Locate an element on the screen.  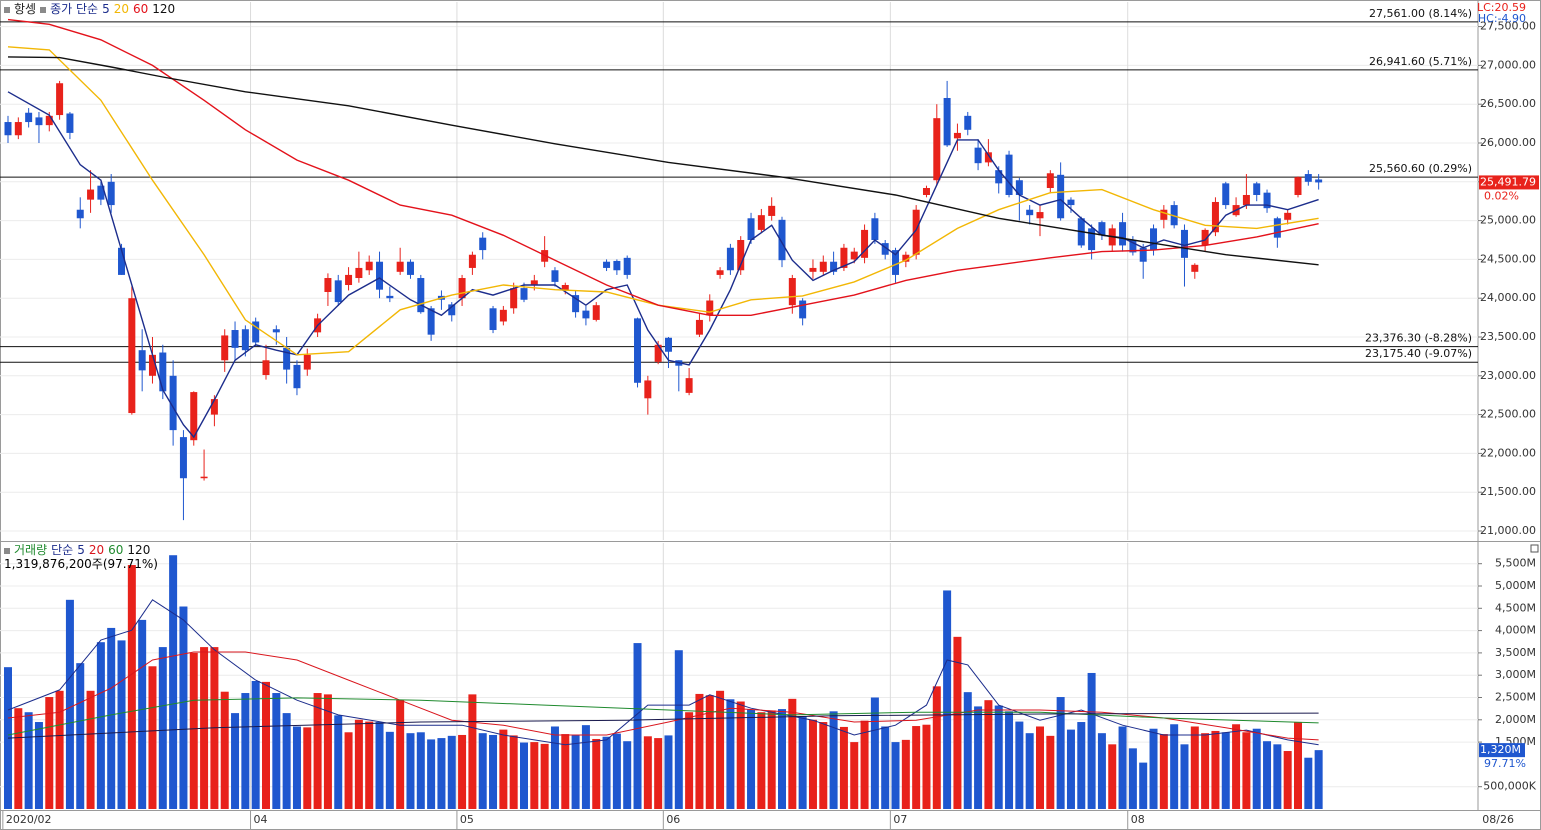
y-tick-label: 4,500M is located at coordinates (1515, 607).